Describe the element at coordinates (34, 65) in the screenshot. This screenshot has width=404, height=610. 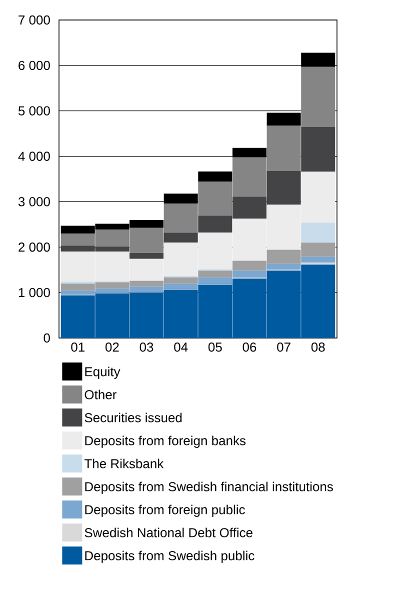
I see `y-tick-label: 6 000` at that location.